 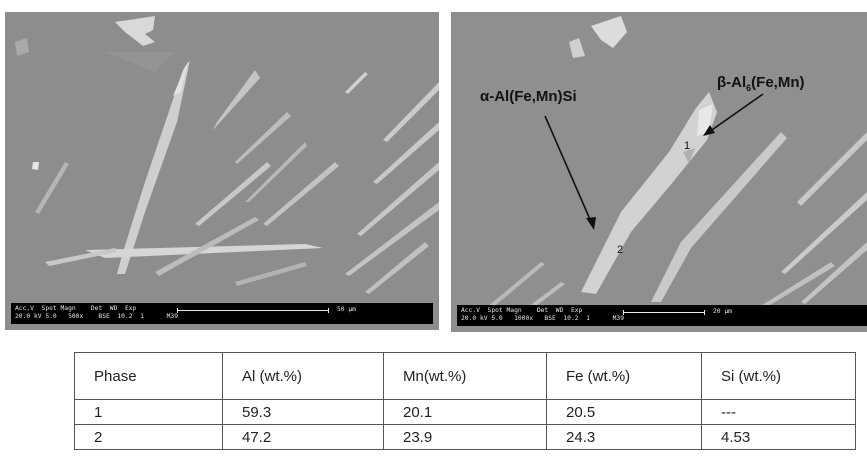 I want to click on cell-mn: 20.1, so click(x=465, y=412).